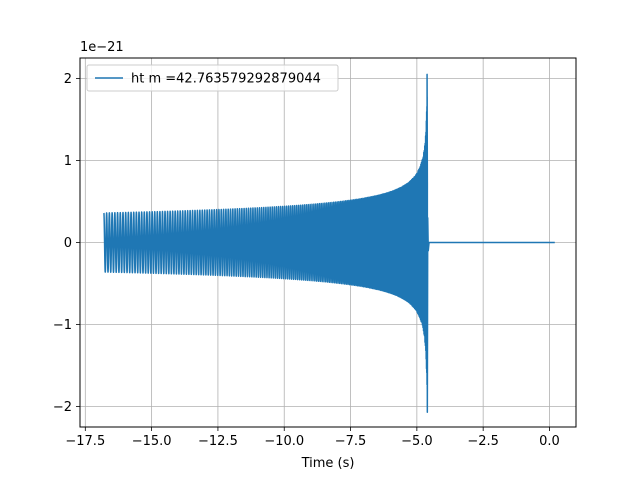  I want to click on legend-label: ht m =42.763579292879044, so click(226, 79).